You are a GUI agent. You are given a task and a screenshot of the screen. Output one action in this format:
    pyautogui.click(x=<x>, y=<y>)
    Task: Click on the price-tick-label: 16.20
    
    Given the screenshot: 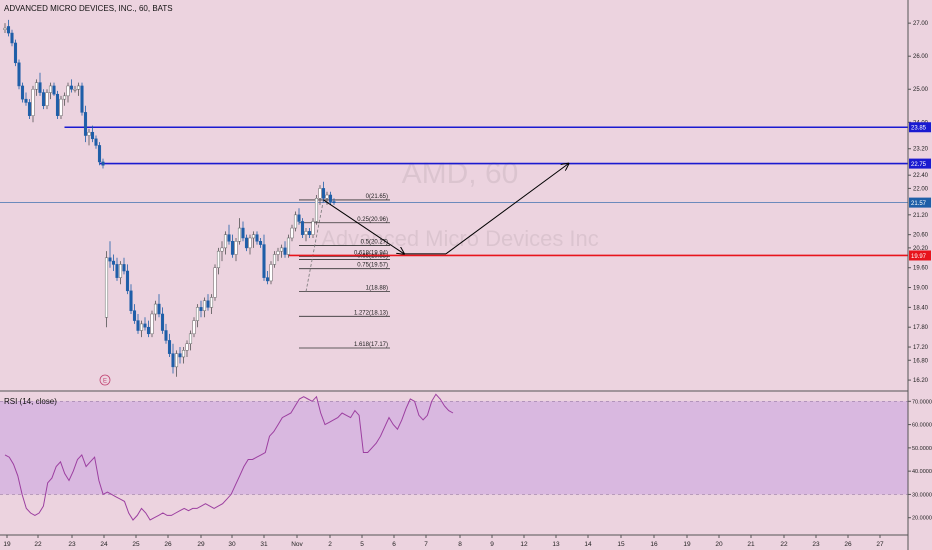 What is the action you would take?
    pyautogui.click(x=921, y=381)
    